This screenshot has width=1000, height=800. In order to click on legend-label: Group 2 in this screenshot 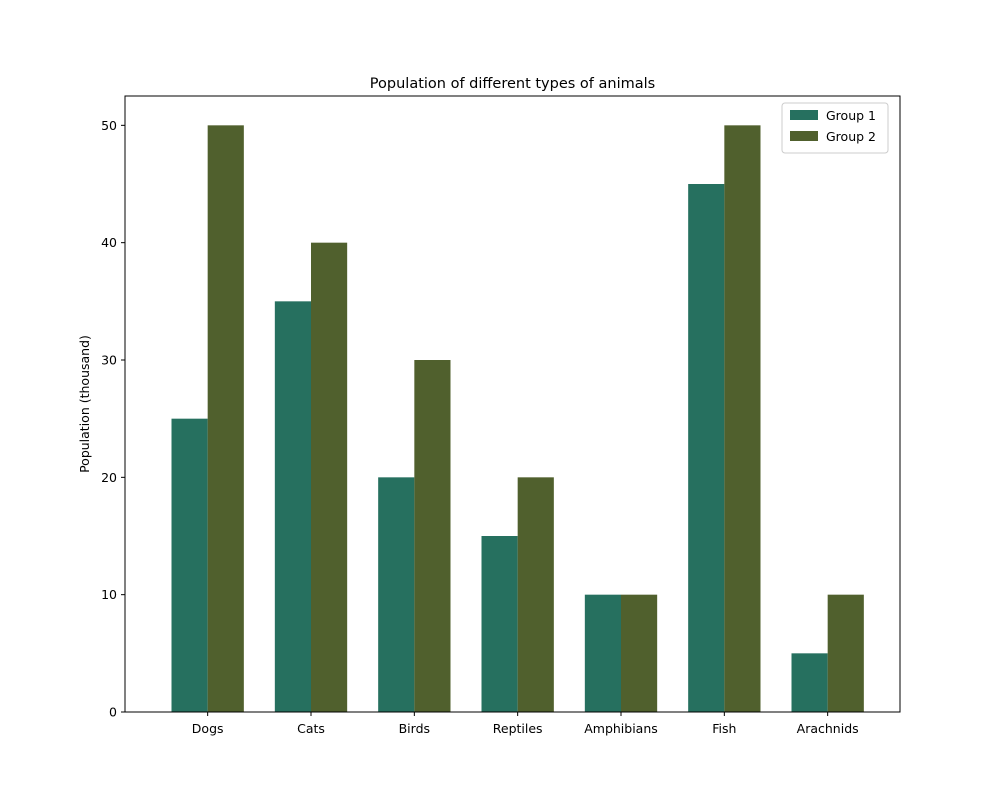, I will do `click(851, 136)`.